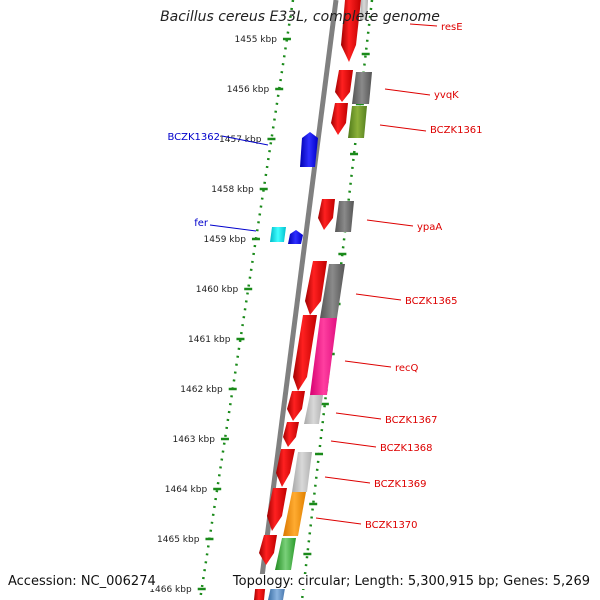 This screenshot has width=600, height=600. What do you see at coordinates (285, 554) in the screenshot?
I see `gene-next-homolog` at bounding box center [285, 554].